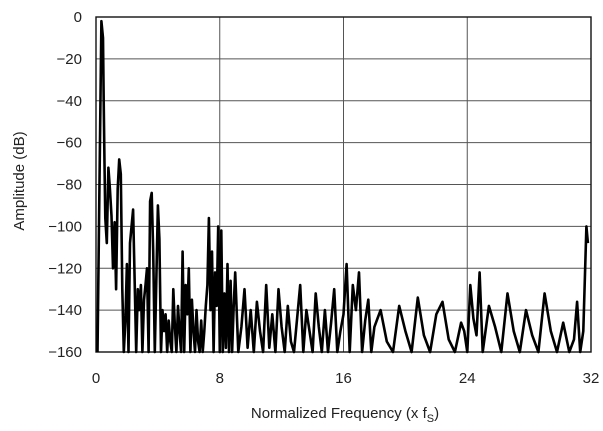 This screenshot has width=603, height=431. I want to click on y-tick-label: −160, so click(65, 352).